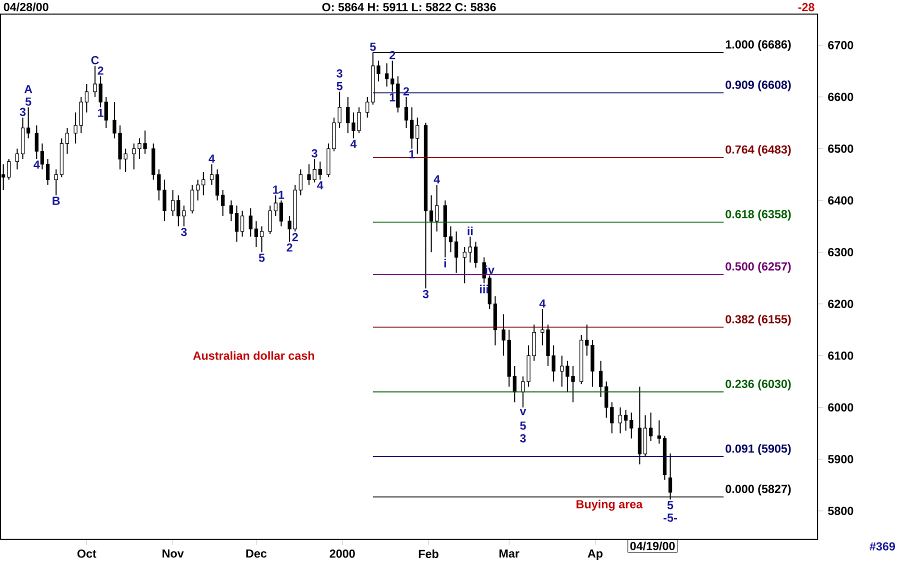  Describe the element at coordinates (173, 553) in the screenshot. I see `x-tick-label: Nov` at that location.